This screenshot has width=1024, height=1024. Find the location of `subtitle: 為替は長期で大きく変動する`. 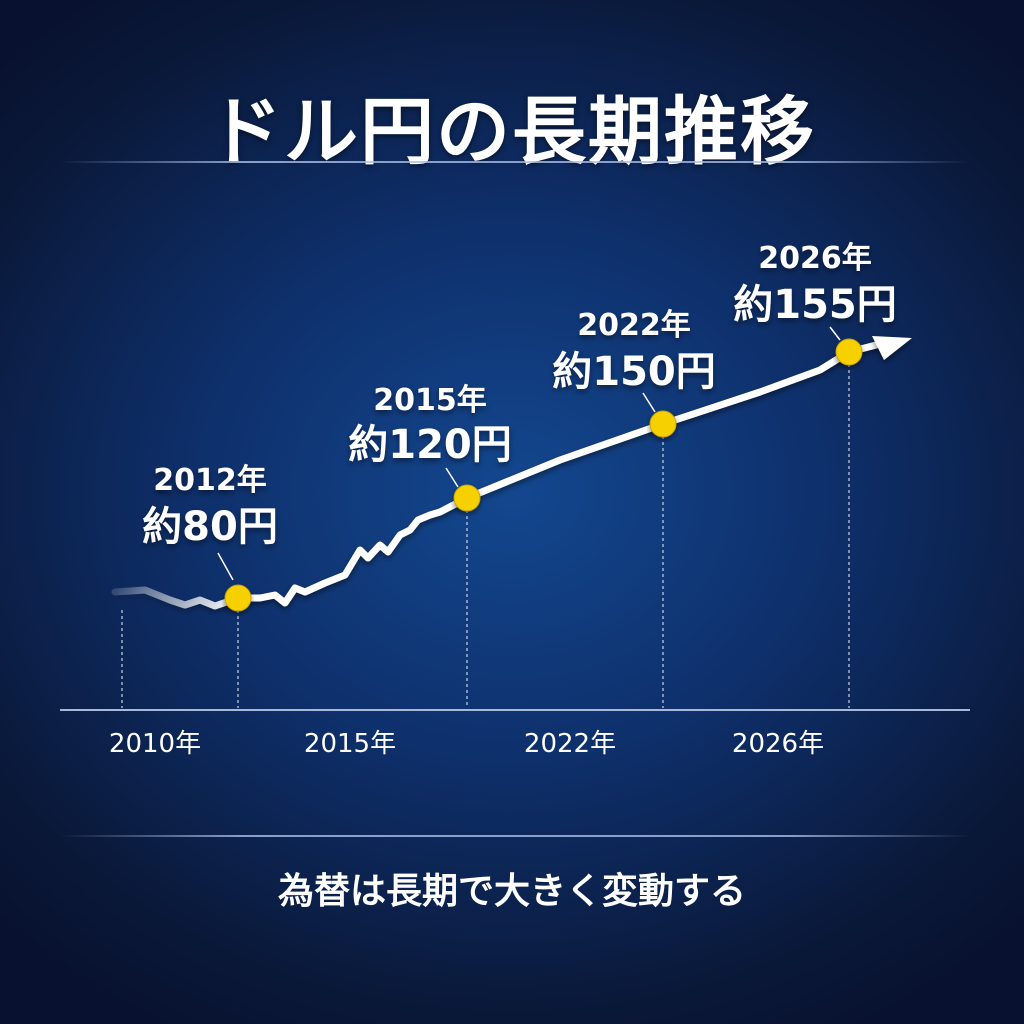

subtitle: 為替は長期で大きく変動する is located at coordinates (511, 891).